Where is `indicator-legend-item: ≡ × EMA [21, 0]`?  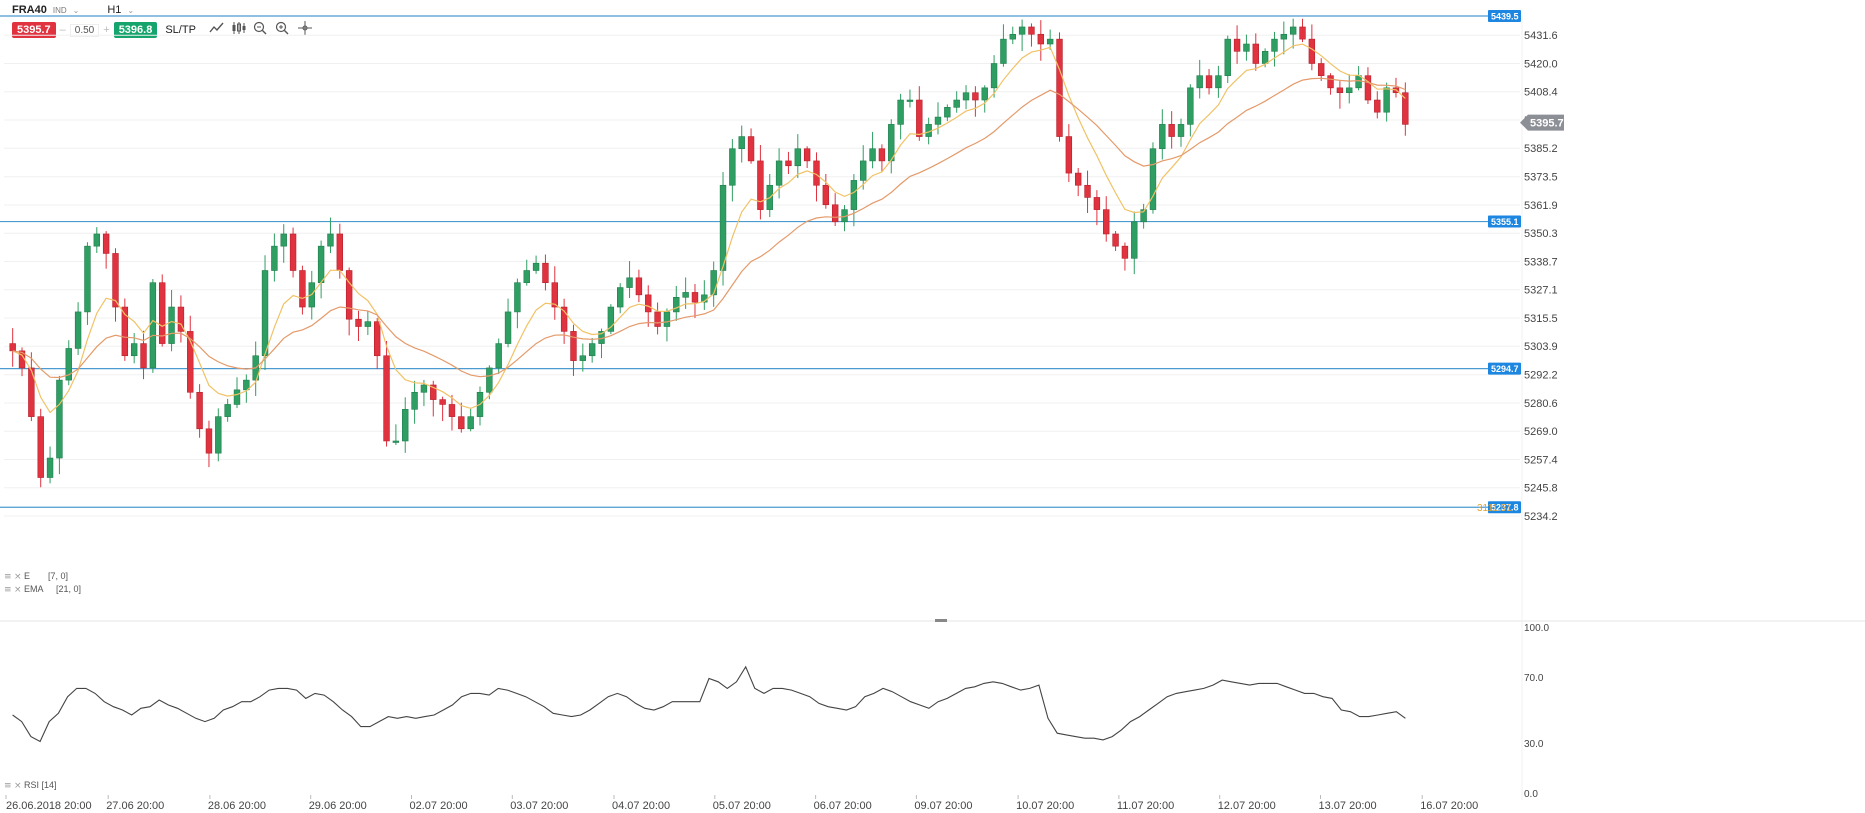
indicator-legend-item: ≡ × EMA [21, 0] is located at coordinates (42, 589).